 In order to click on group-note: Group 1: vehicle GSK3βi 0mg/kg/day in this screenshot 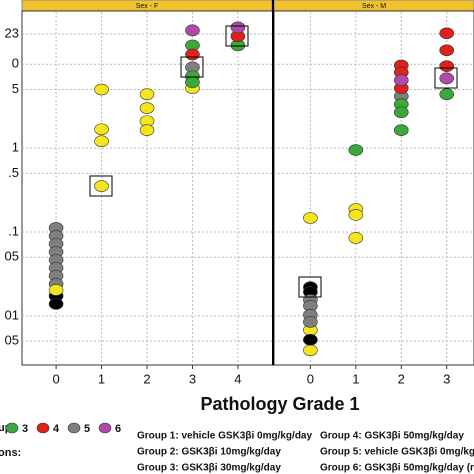, I will do `click(224, 436)`.